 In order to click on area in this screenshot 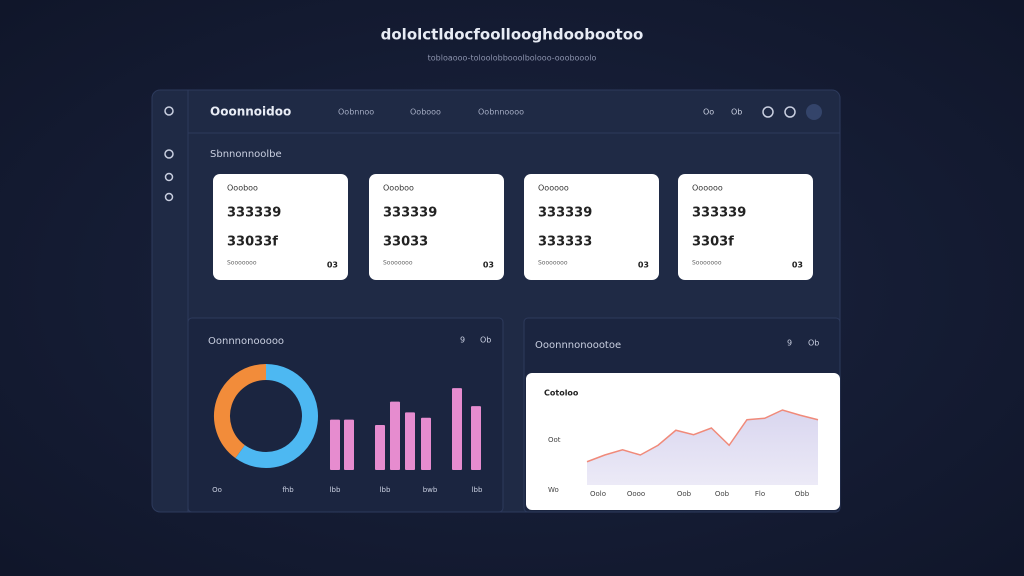, I will do `click(702, 447)`.